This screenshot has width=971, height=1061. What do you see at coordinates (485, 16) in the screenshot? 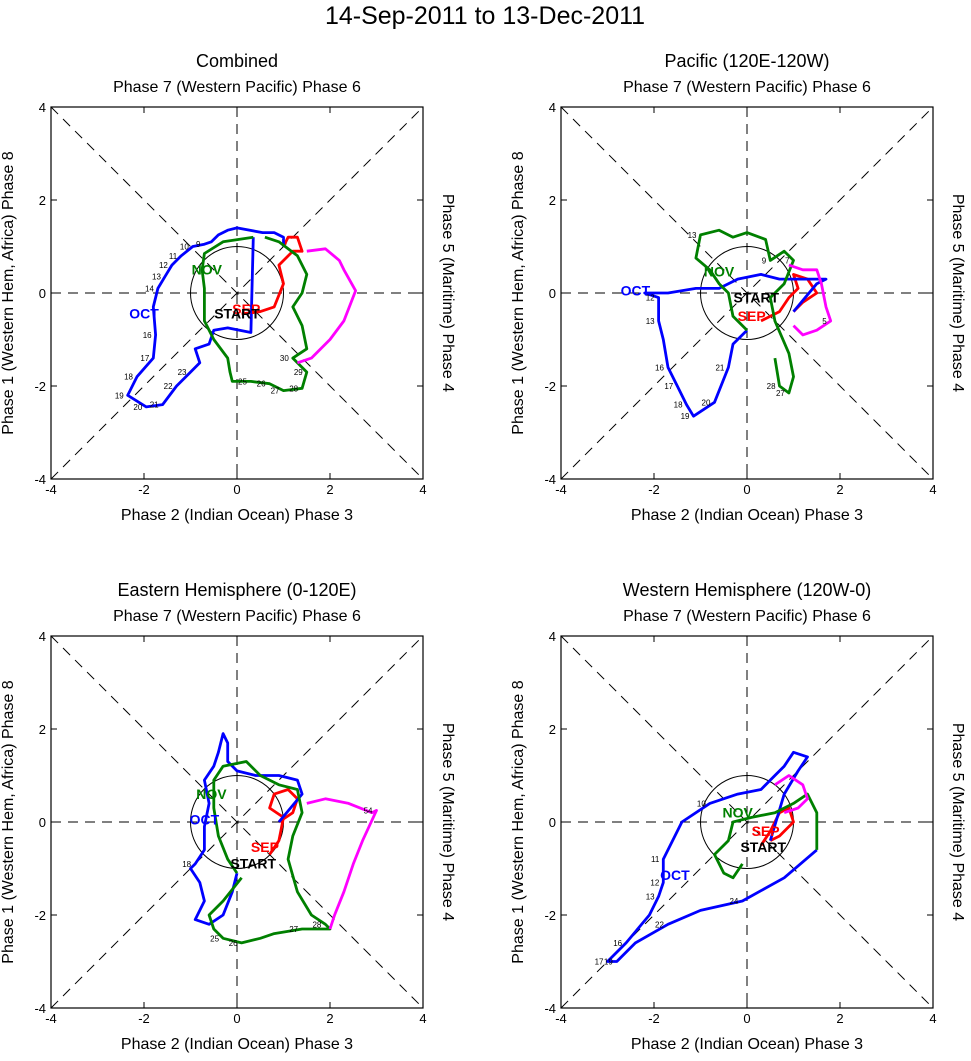
I see `figure-title: 14-Sep-2011 to 13-Dec-2011` at bounding box center [485, 16].